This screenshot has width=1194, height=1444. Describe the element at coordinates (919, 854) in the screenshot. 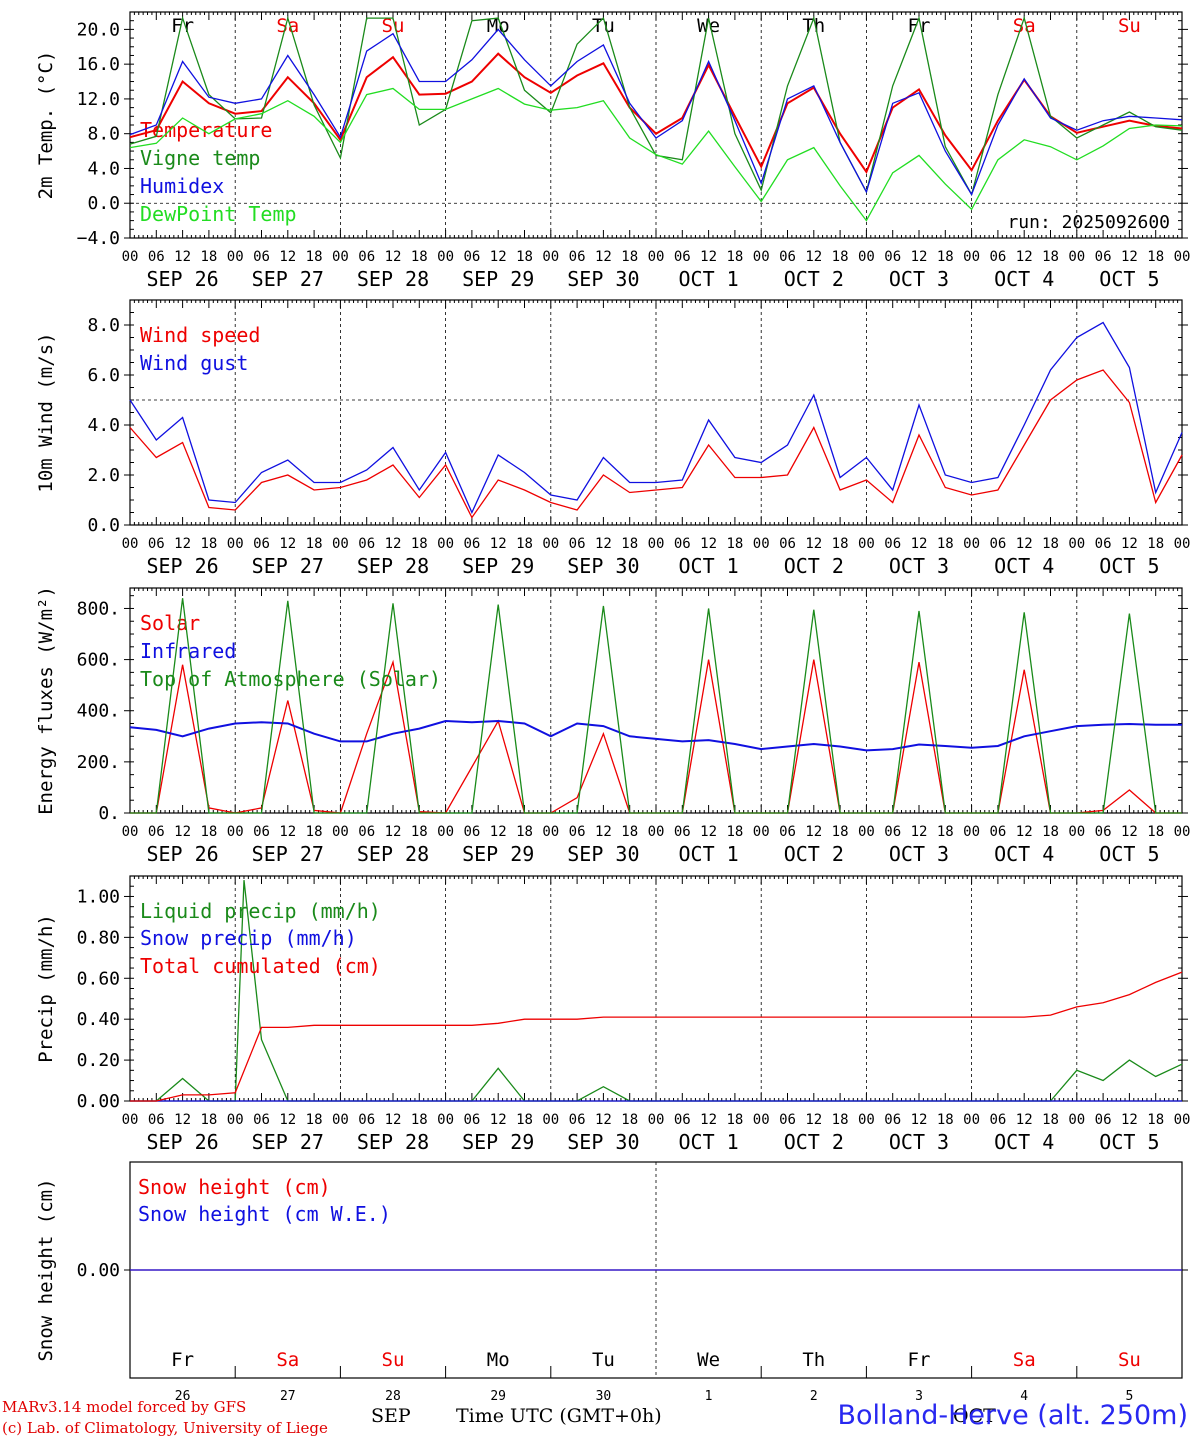

I see `x-day-label: OCT 3` at that location.